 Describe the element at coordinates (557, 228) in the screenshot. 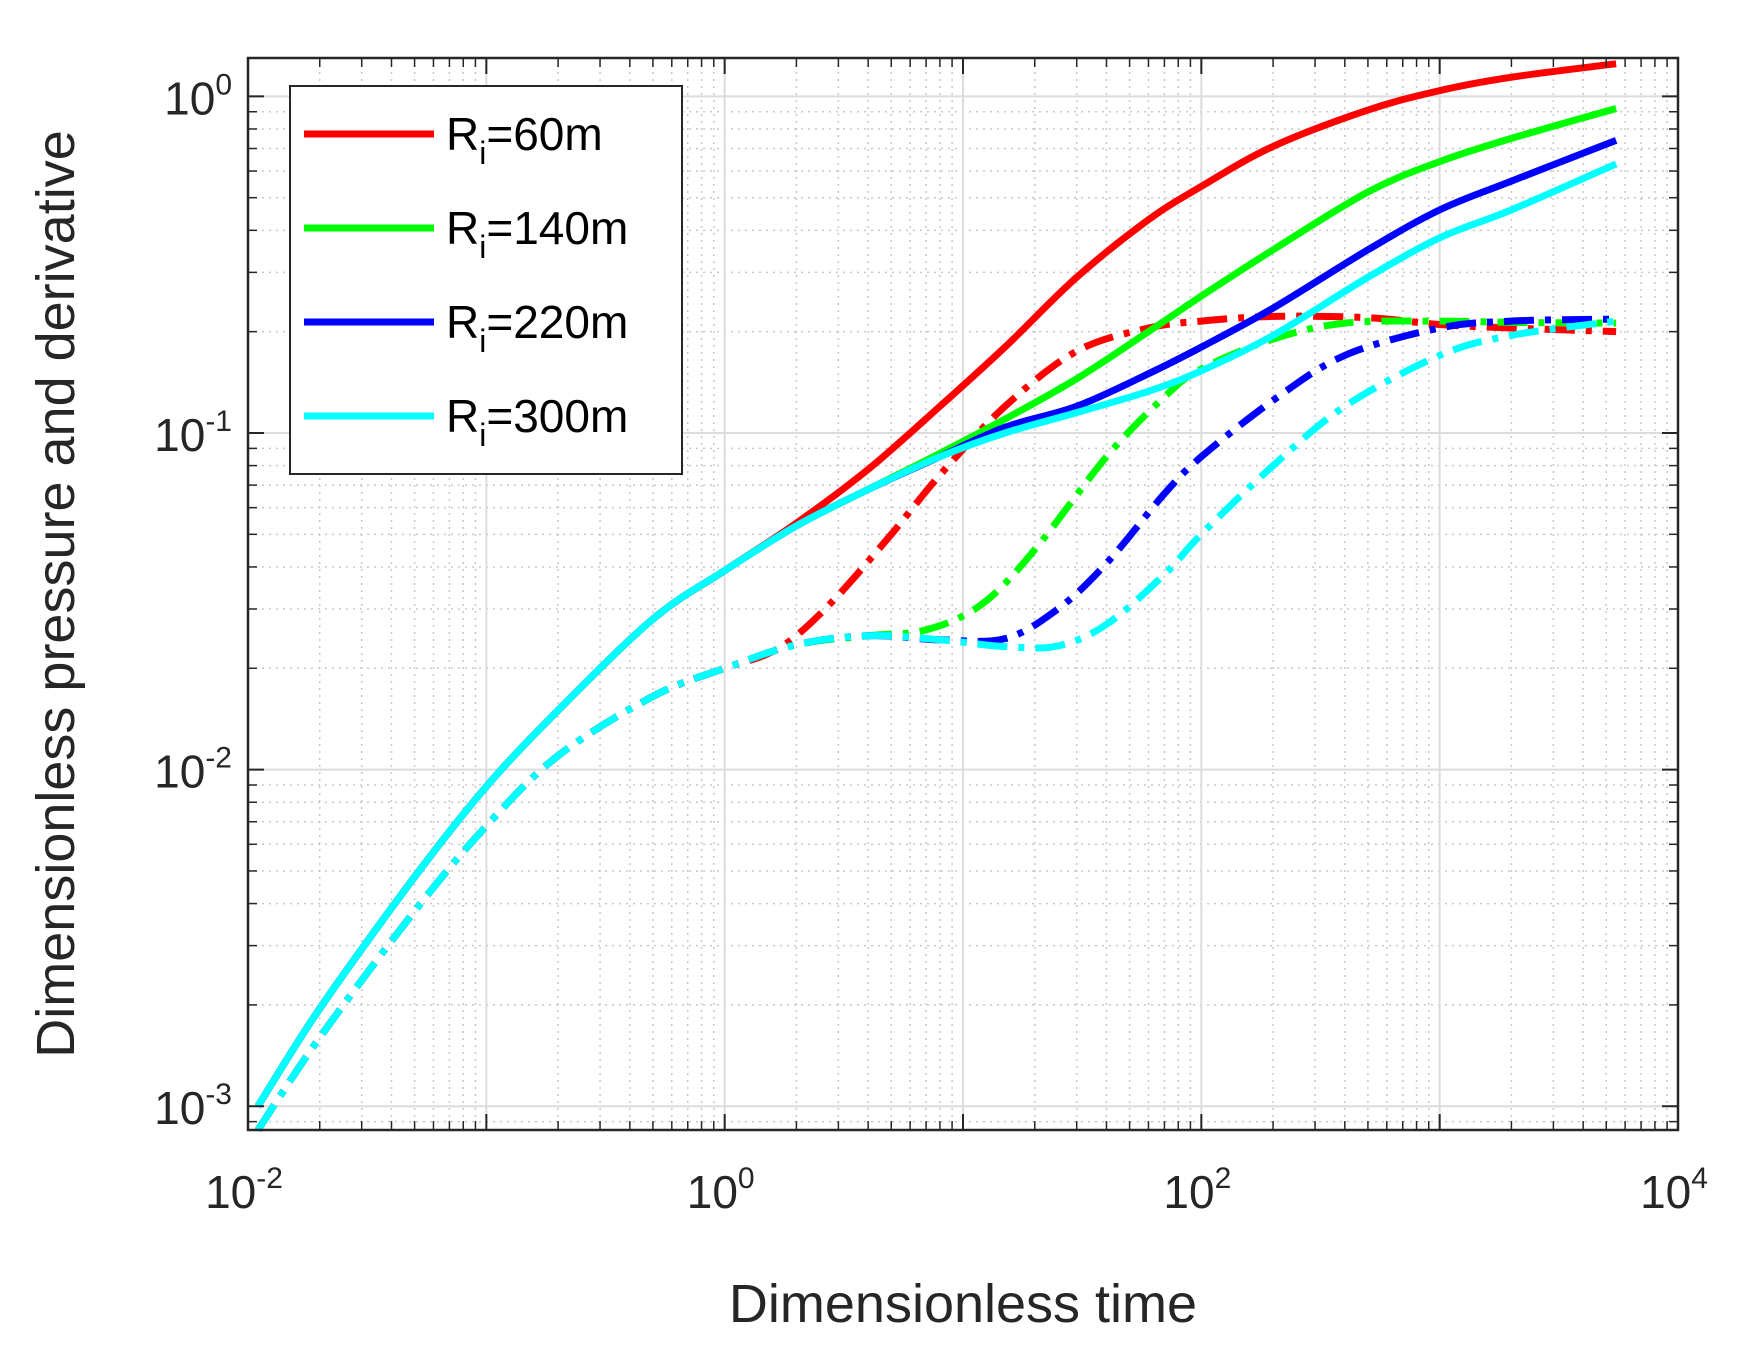

I see `legend-label-value: =140m` at that location.